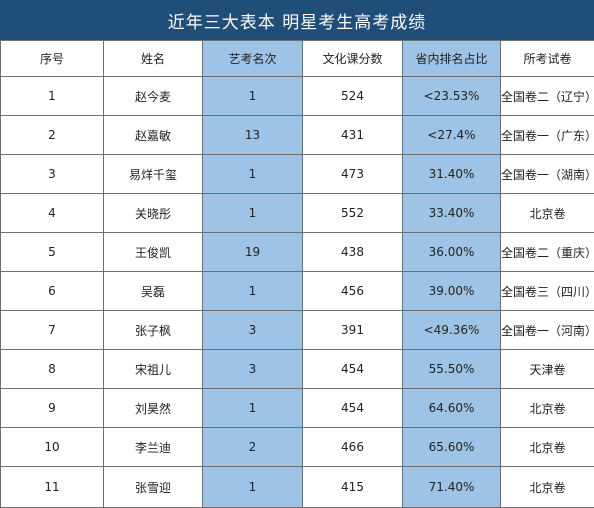 This screenshot has width=594, height=508. Describe the element at coordinates (153, 447) in the screenshot. I see `cell-name: 李兰迪` at that location.